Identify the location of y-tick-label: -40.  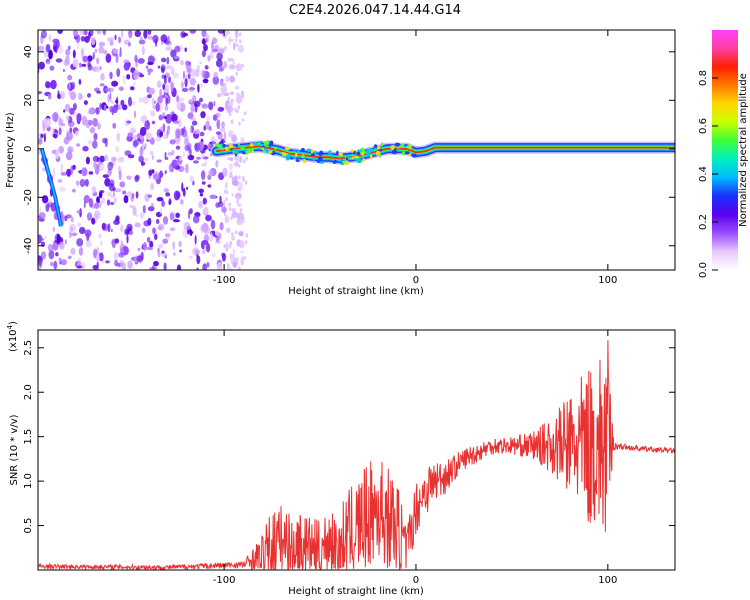
(28, 246).